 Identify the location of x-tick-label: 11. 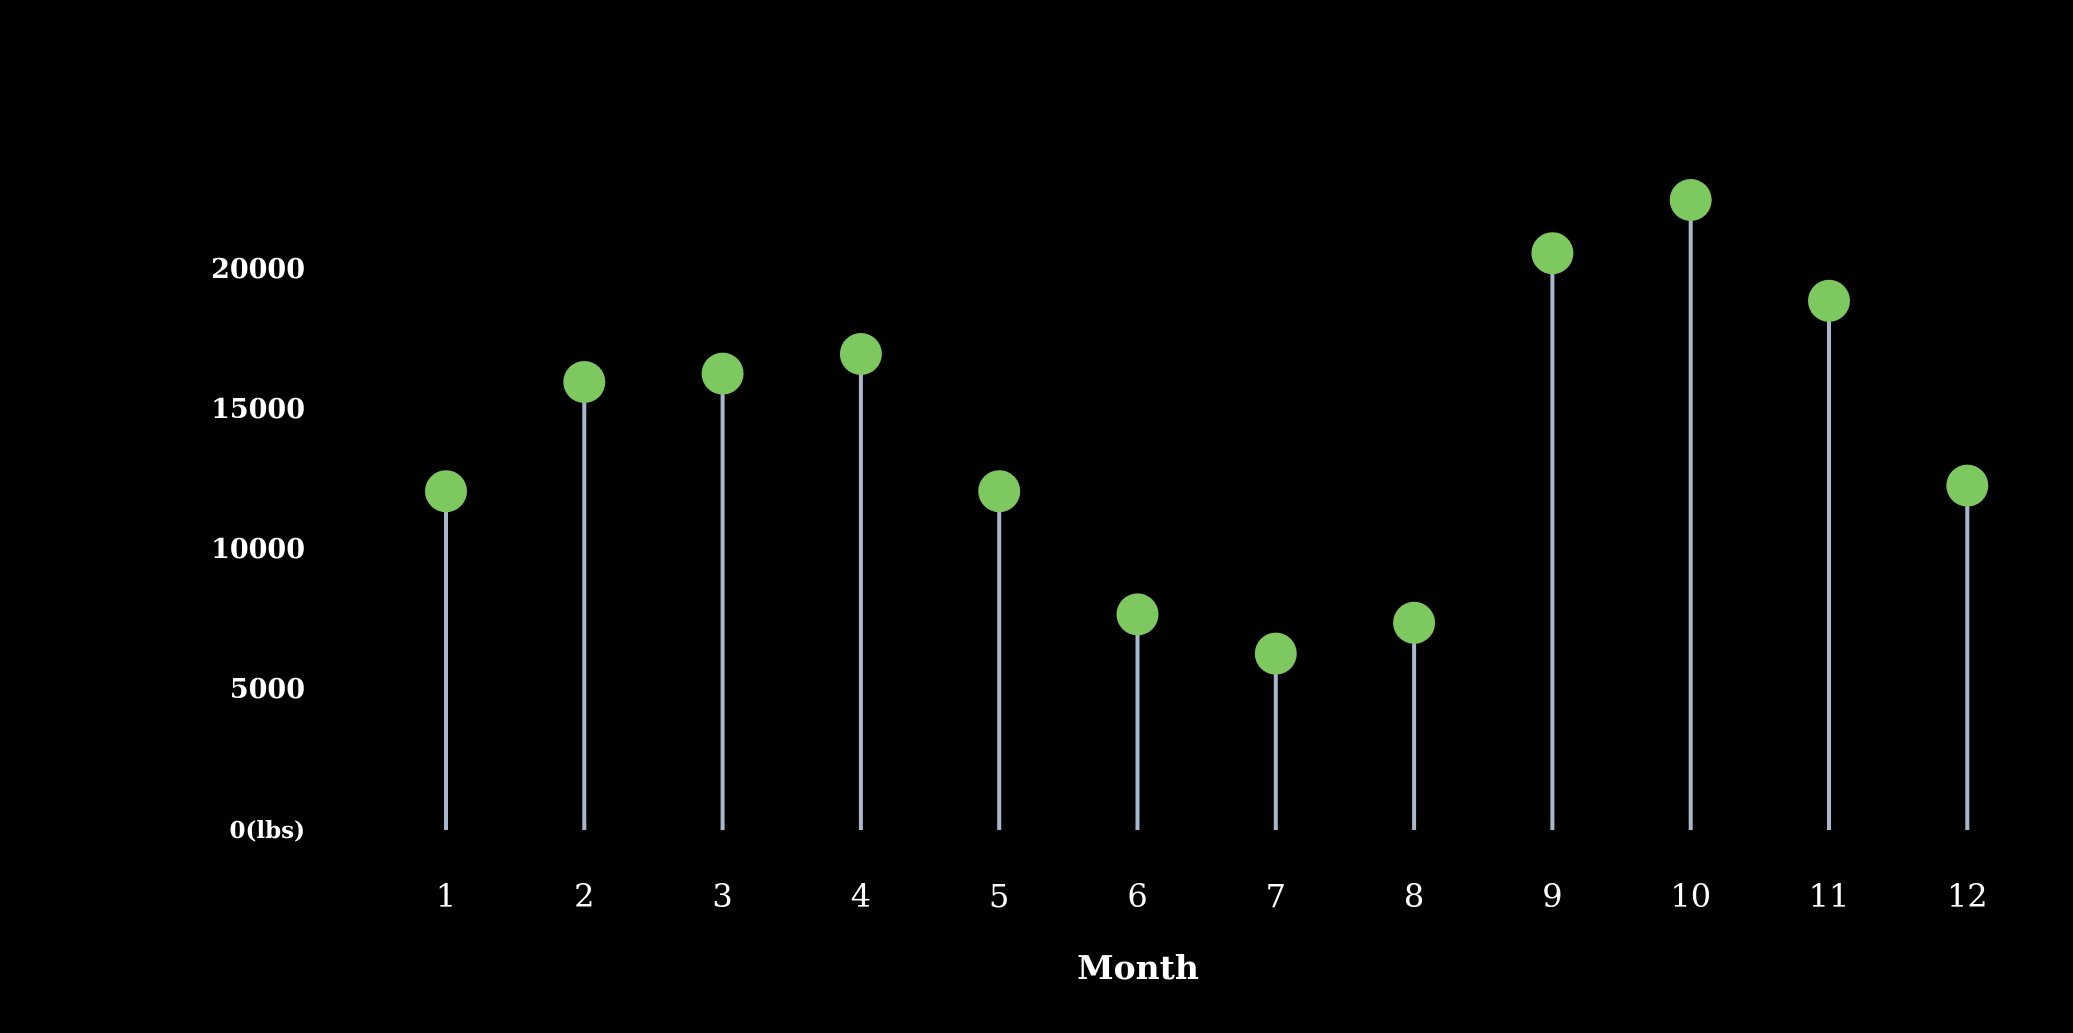
(1829, 896).